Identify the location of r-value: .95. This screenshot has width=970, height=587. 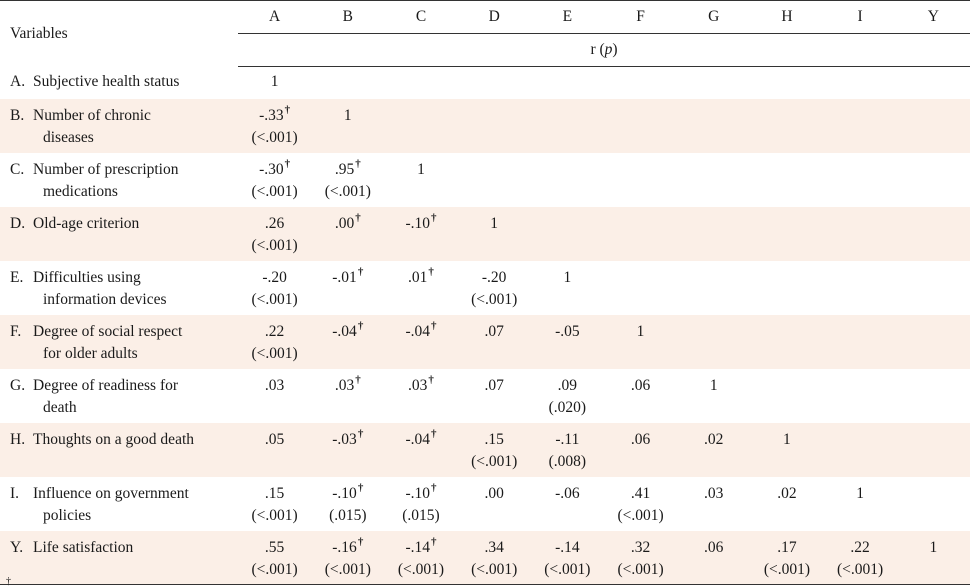
(344, 169).